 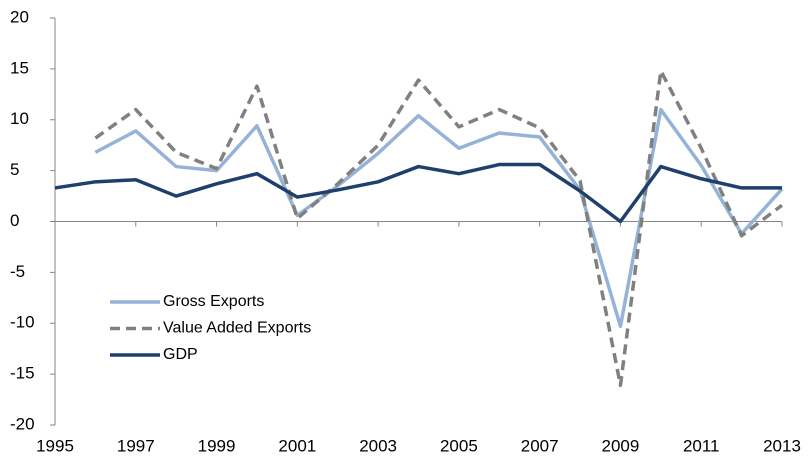 What do you see at coordinates (14, 169) in the screenshot?
I see `y-tick-label: 5` at bounding box center [14, 169].